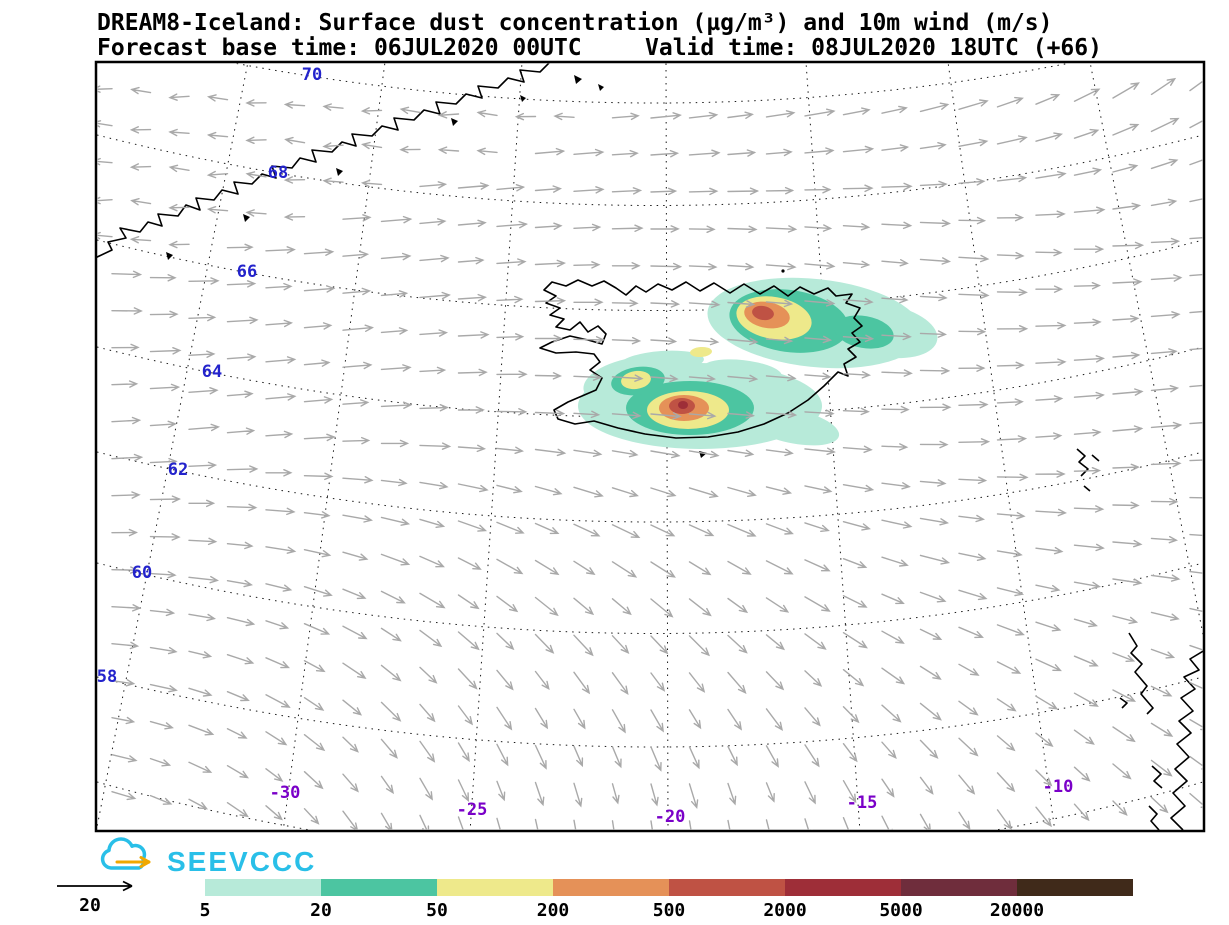  What do you see at coordinates (107, 677) in the screenshot?
I see `lat-label-58: 58` at bounding box center [107, 677].